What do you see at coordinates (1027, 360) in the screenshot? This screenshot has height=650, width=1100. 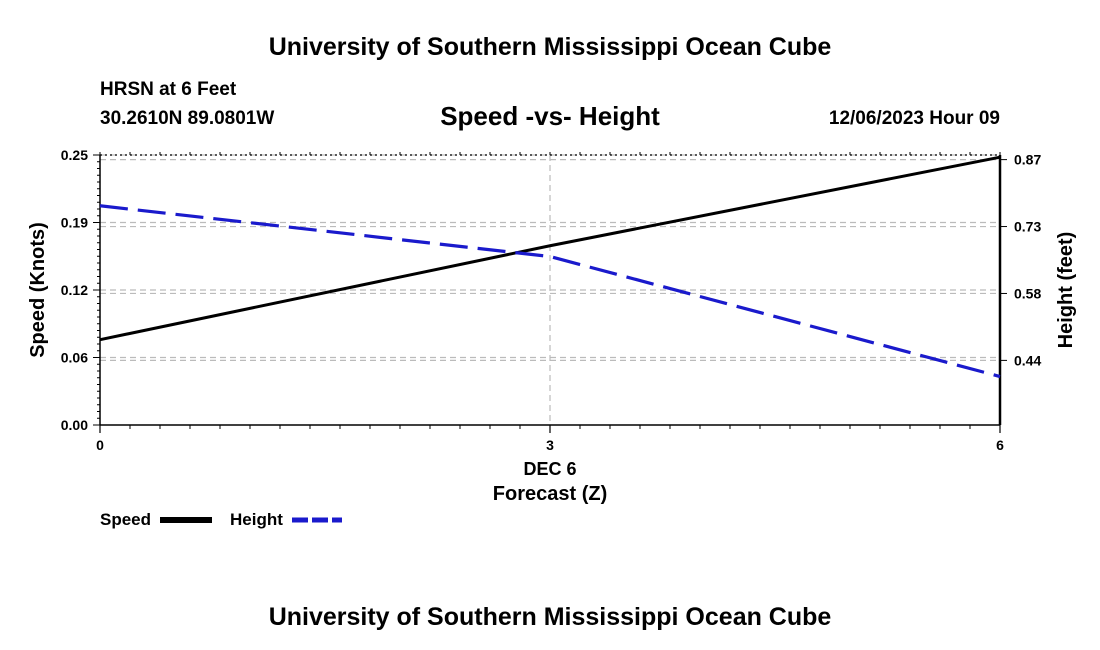 I see `y-right-tick-label: 0.44` at bounding box center [1027, 360].